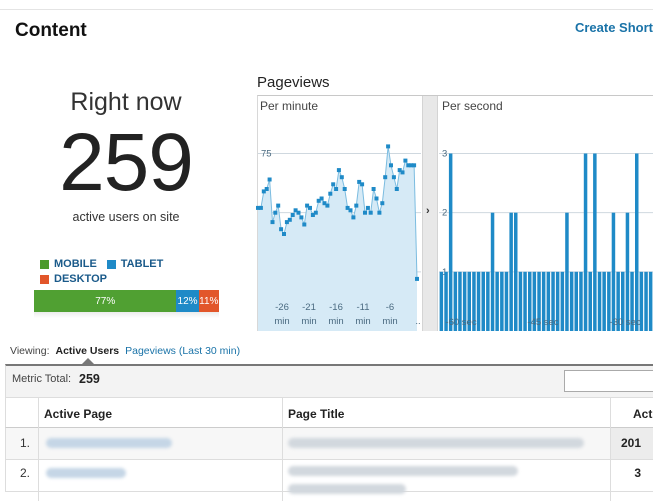 The width and height of the screenshot is (653, 501). Describe the element at coordinates (44, 279) in the screenshot. I see `desktop-swatch` at that location.